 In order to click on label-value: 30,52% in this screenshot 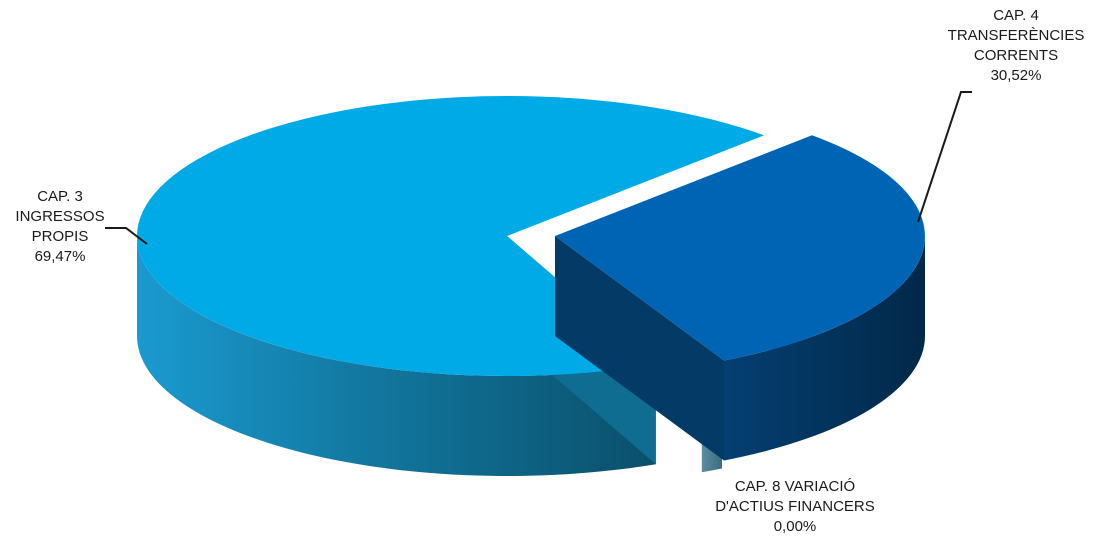, I will do `click(1016, 75)`.